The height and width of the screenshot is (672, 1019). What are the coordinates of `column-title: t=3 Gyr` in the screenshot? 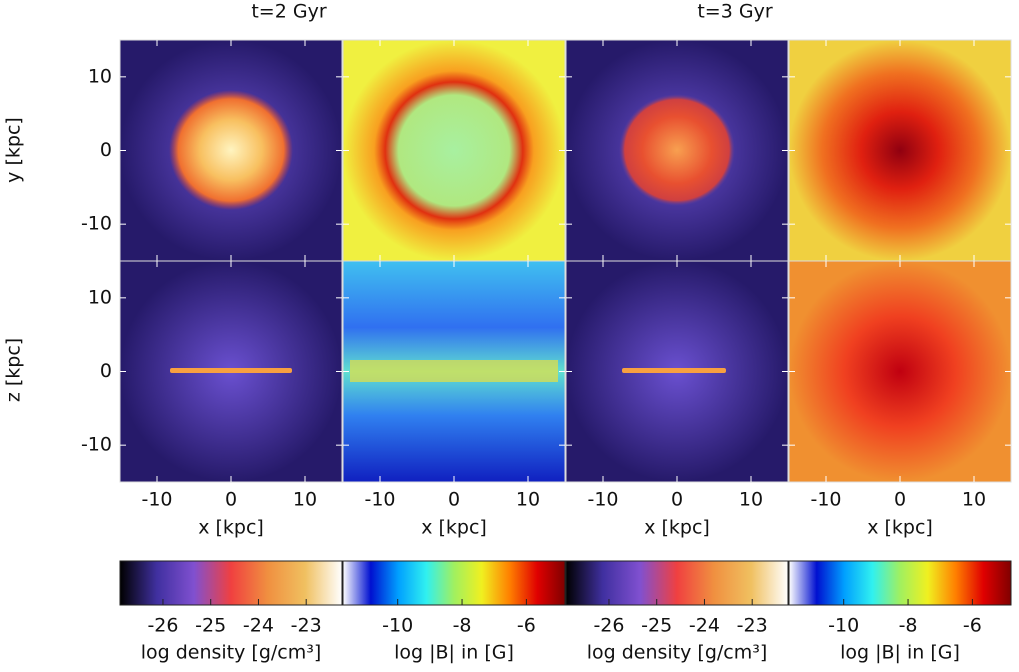 It's located at (734, 12).